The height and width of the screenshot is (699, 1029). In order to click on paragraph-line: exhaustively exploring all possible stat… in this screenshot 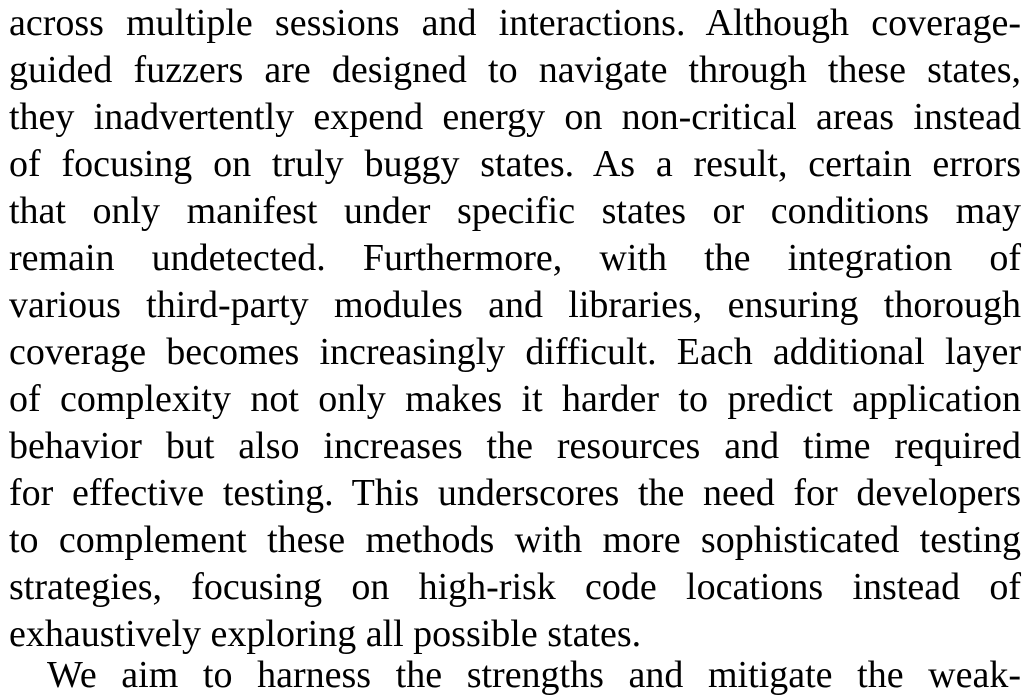, I will do `click(325, 634)`.